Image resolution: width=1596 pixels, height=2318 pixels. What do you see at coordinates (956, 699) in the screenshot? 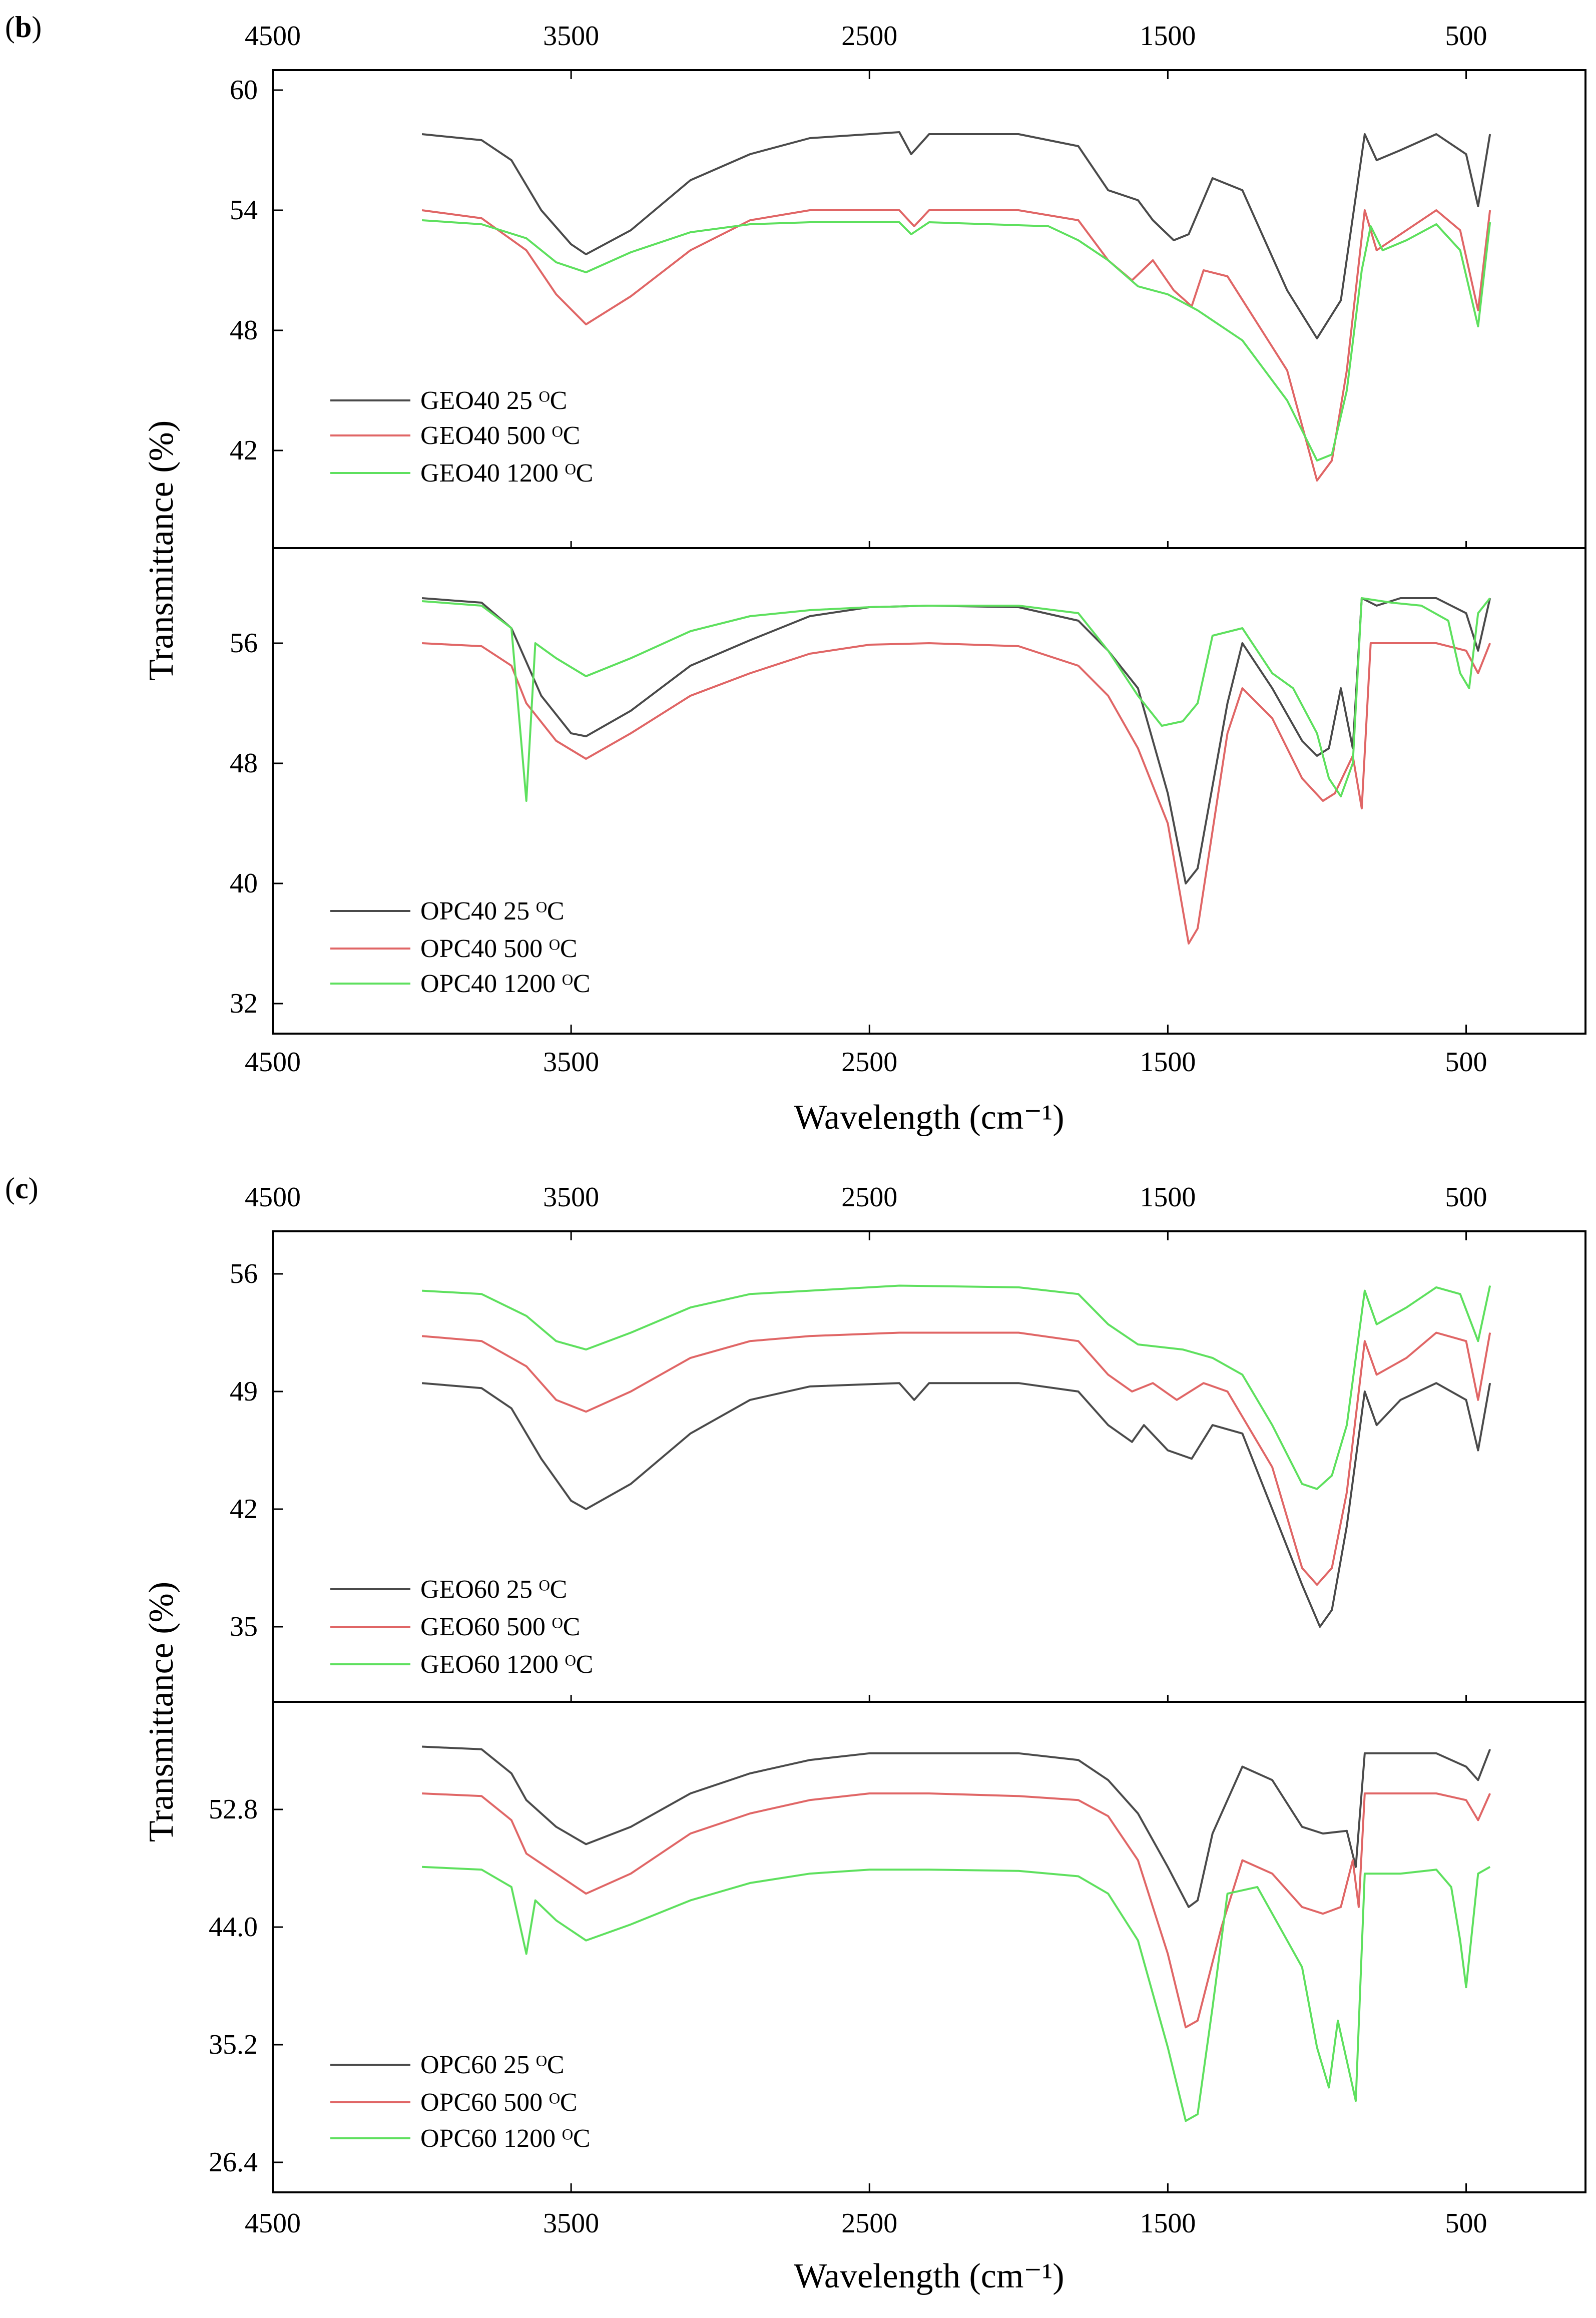
I see `series-line-green-b-bottom` at bounding box center [956, 699].